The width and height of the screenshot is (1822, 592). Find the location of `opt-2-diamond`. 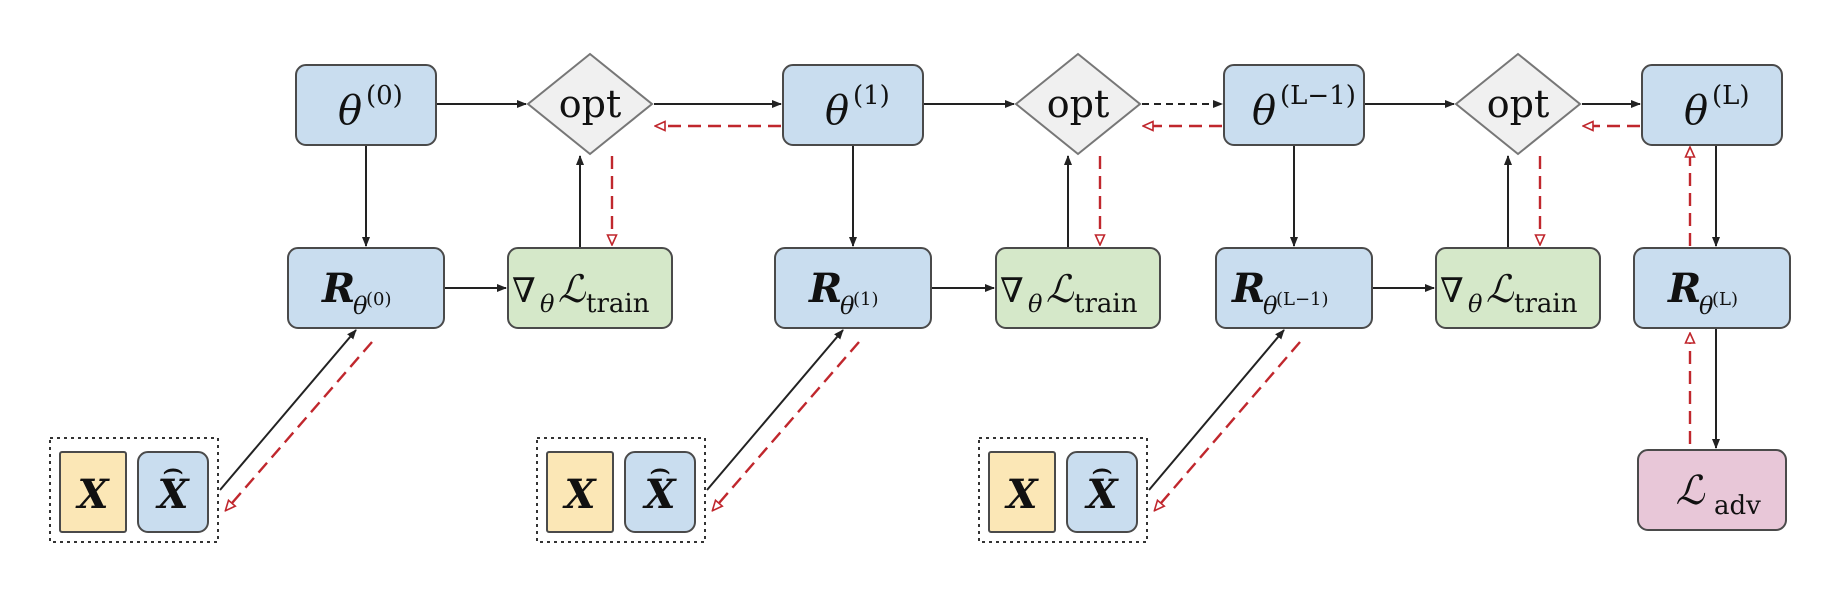

opt-2-diamond is located at coordinates (1518, 104).